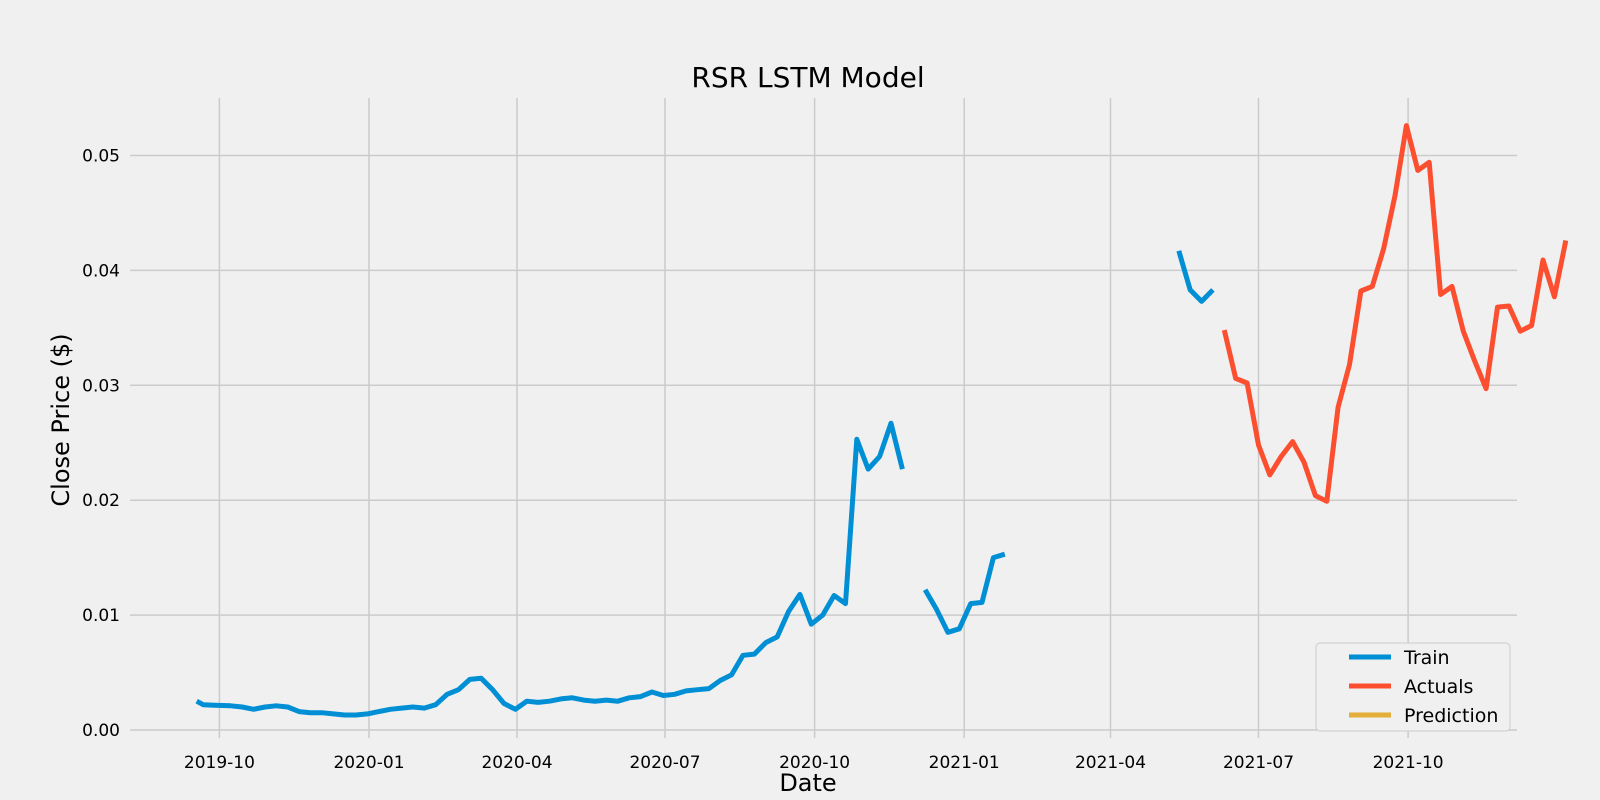 Image resolution: width=1600 pixels, height=800 pixels. I want to click on y-tick-label: 0.04, so click(101, 271).